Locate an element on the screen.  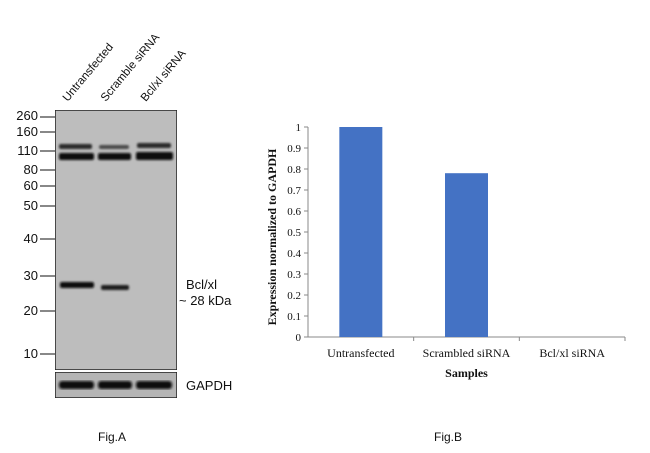
y-tick-label: 0 is located at coordinates (299, 338).